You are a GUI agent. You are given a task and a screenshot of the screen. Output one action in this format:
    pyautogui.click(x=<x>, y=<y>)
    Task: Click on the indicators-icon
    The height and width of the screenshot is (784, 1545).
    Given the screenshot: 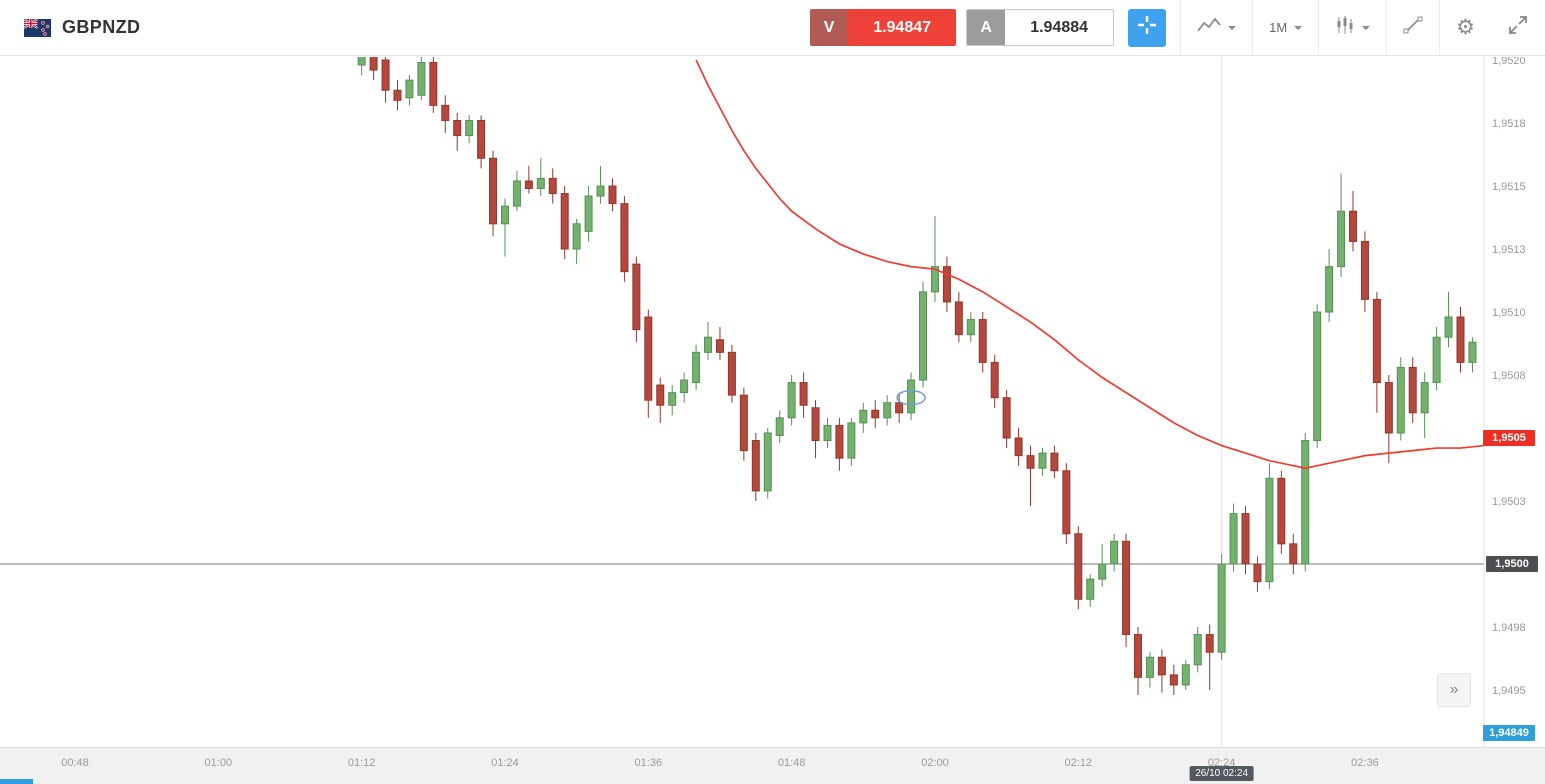 What is the action you would take?
    pyautogui.click(x=1345, y=27)
    